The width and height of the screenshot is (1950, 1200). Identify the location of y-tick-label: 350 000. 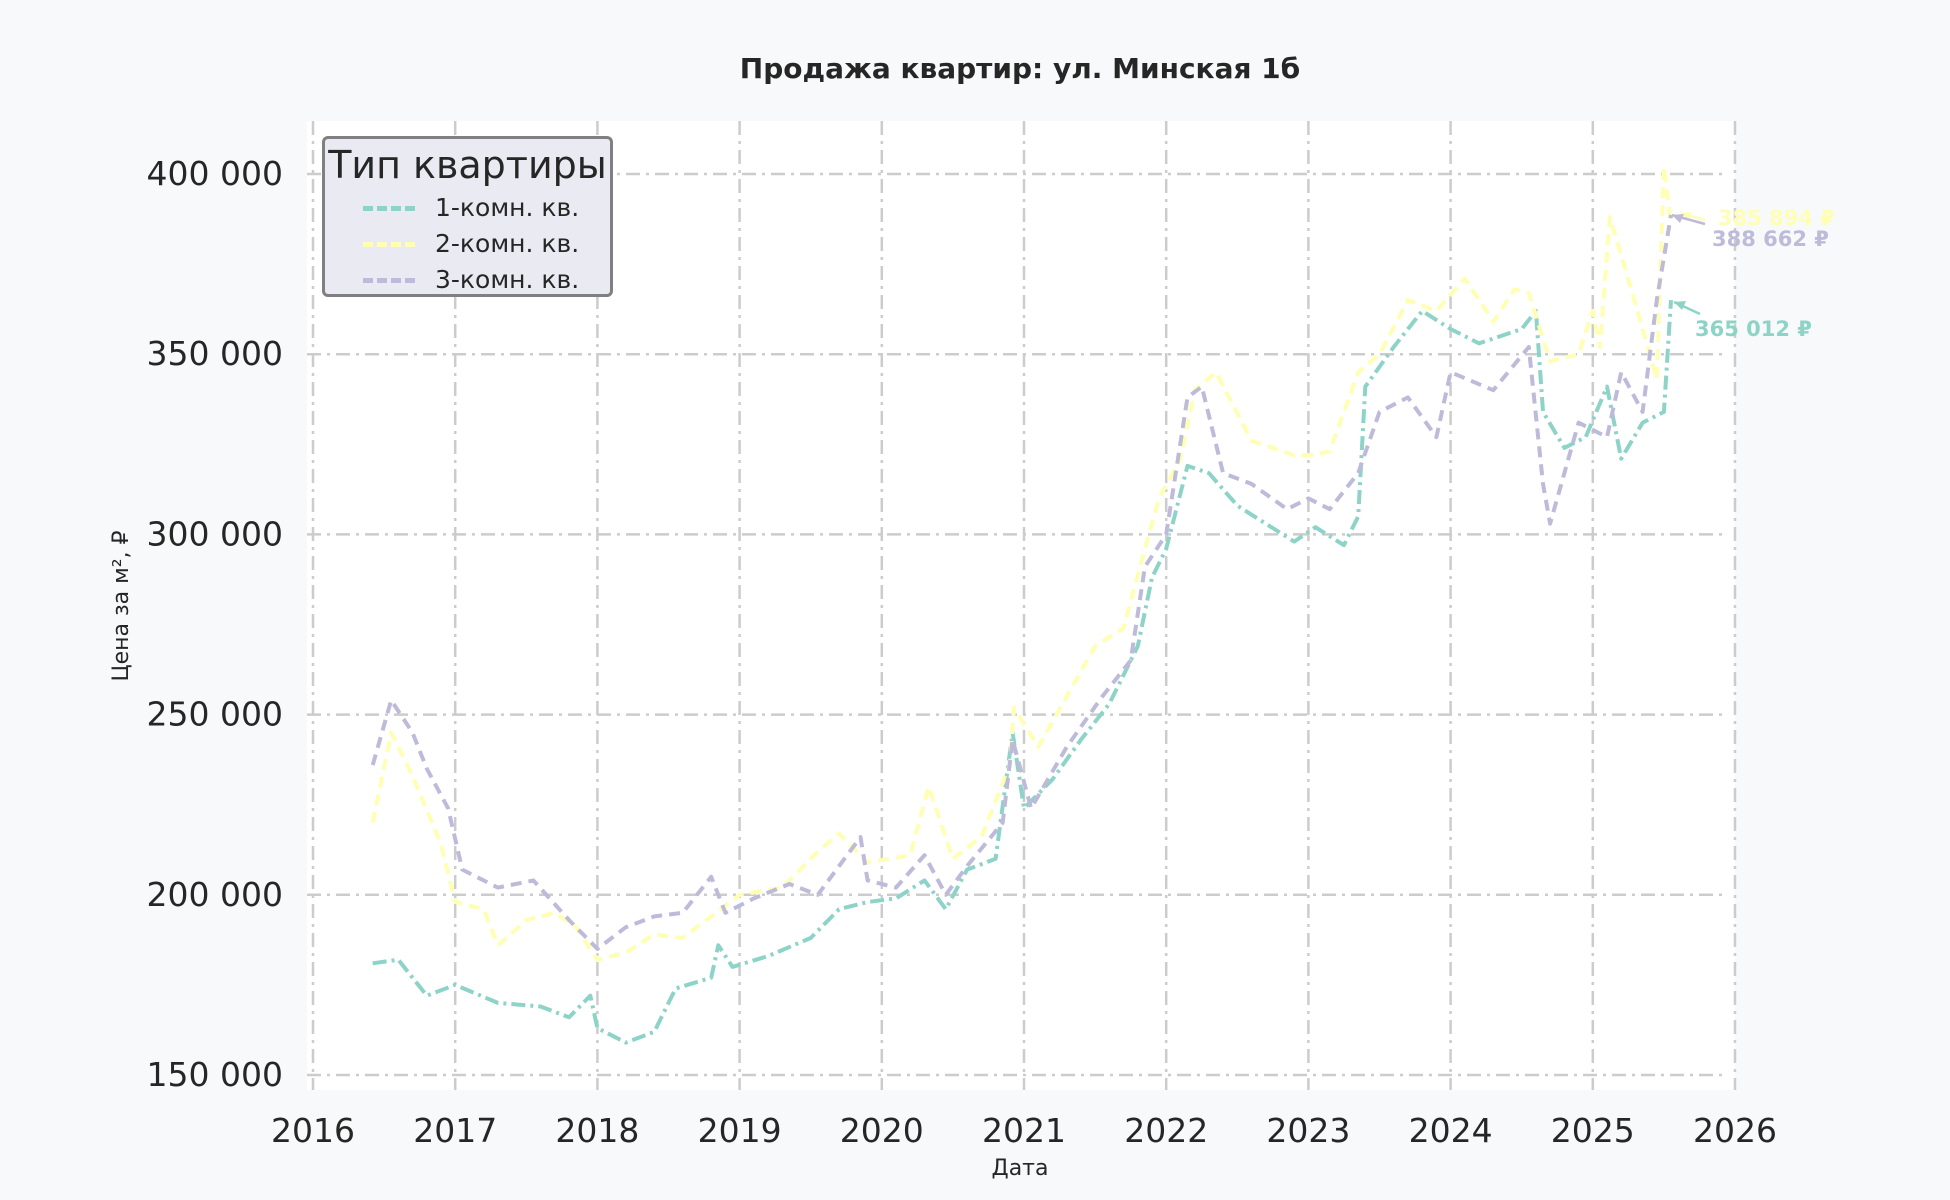
(215, 353).